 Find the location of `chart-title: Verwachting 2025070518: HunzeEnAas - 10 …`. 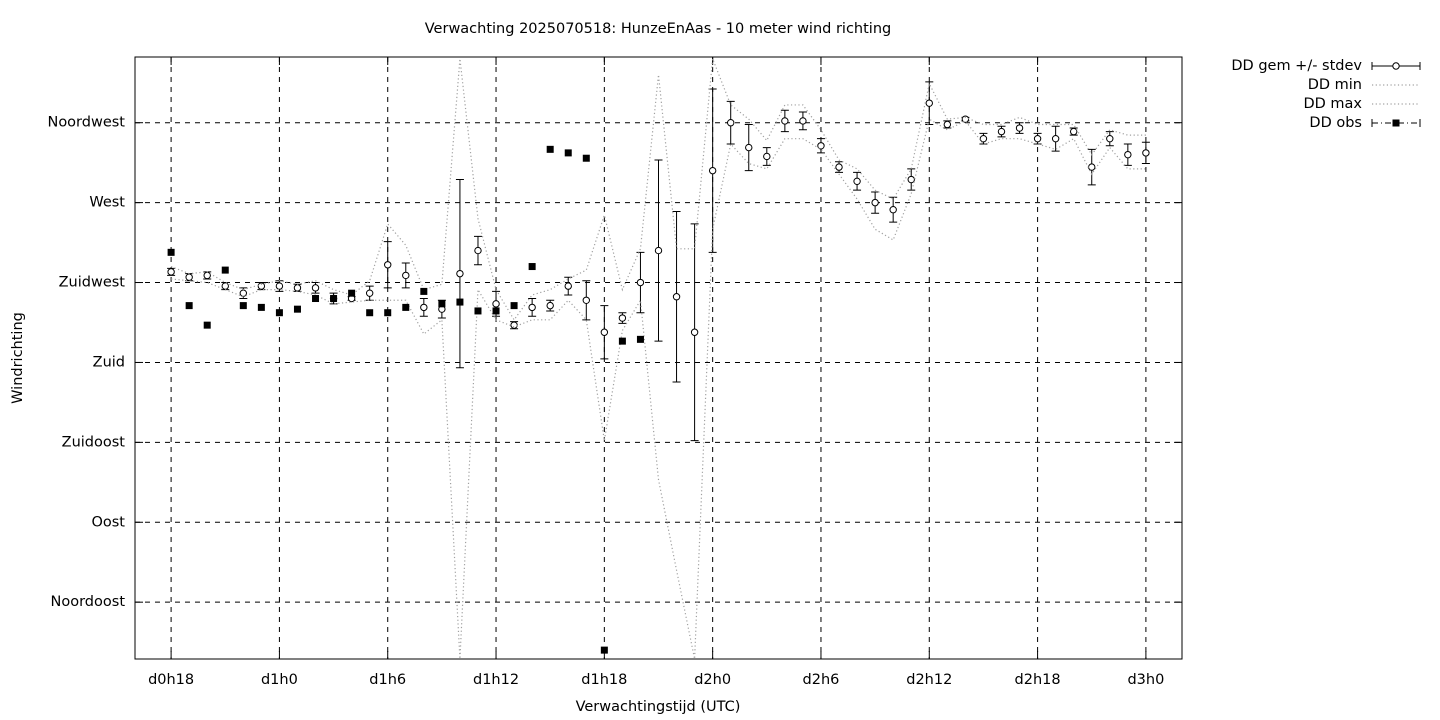

chart-title: Verwachting 2025070518: HunzeEnAas - 10 … is located at coordinates (658, 29).